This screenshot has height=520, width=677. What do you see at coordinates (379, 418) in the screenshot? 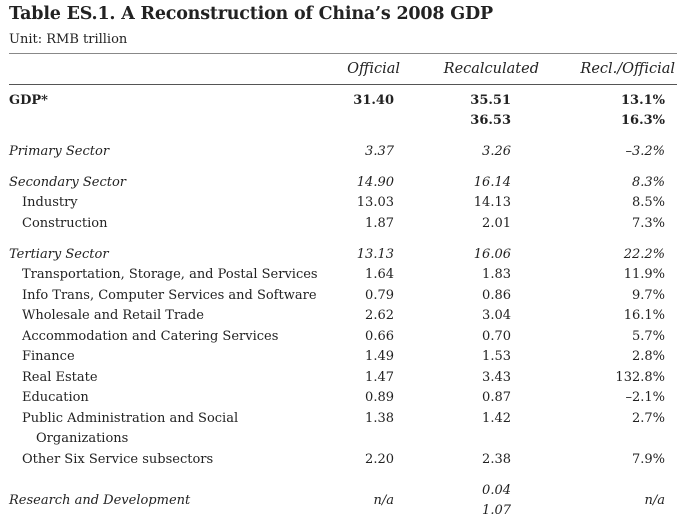
I see `row-publicadmin-official: 1.38` at bounding box center [379, 418].